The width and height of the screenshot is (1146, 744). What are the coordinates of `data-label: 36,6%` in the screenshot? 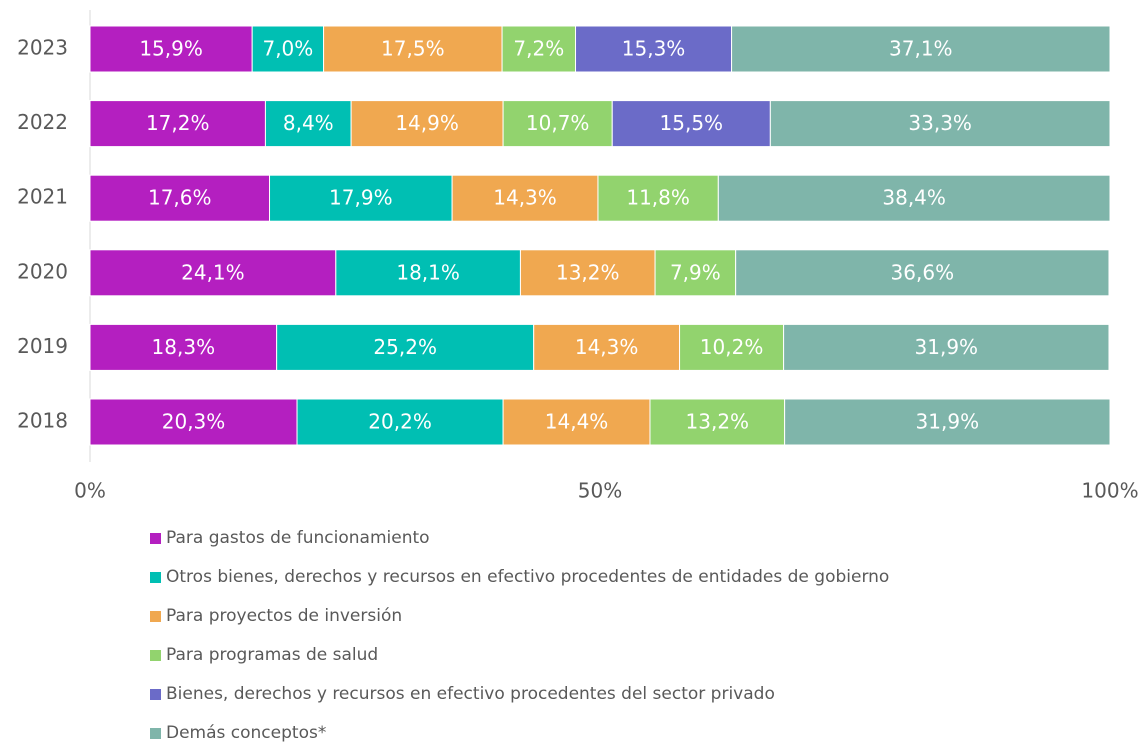 It's located at (923, 272).